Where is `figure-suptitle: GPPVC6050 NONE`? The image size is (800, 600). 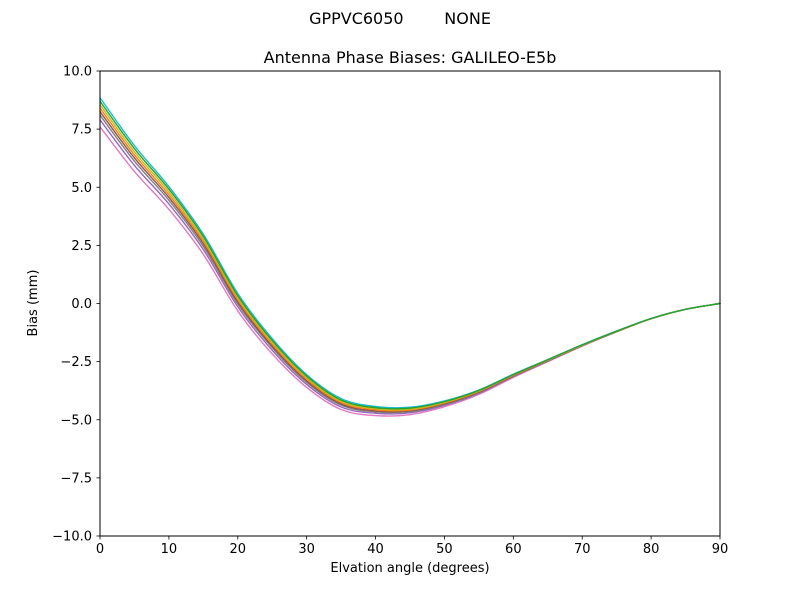 figure-suptitle: GPPVC6050 NONE is located at coordinates (400, 18).